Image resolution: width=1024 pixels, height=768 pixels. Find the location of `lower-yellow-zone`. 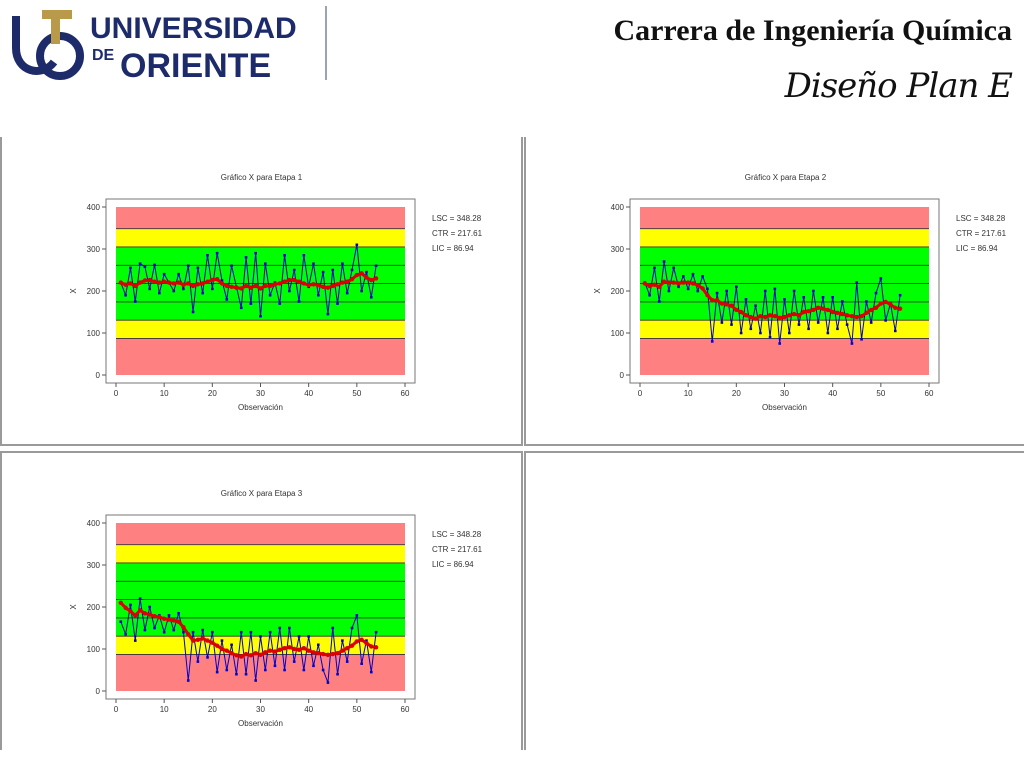

lower-yellow-zone is located at coordinates (784, 329).